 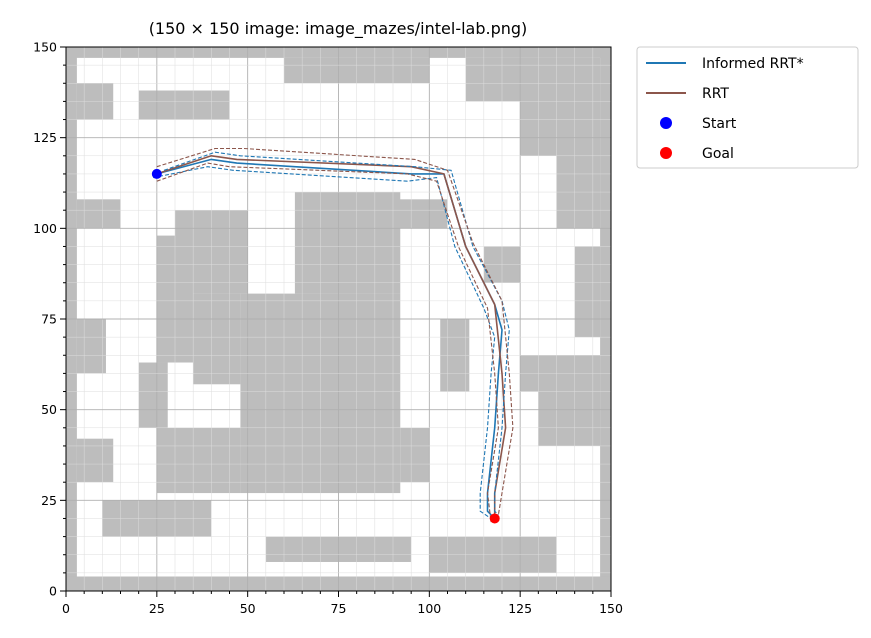 What do you see at coordinates (49, 500) in the screenshot?
I see `y-tick-label: 25` at bounding box center [49, 500].